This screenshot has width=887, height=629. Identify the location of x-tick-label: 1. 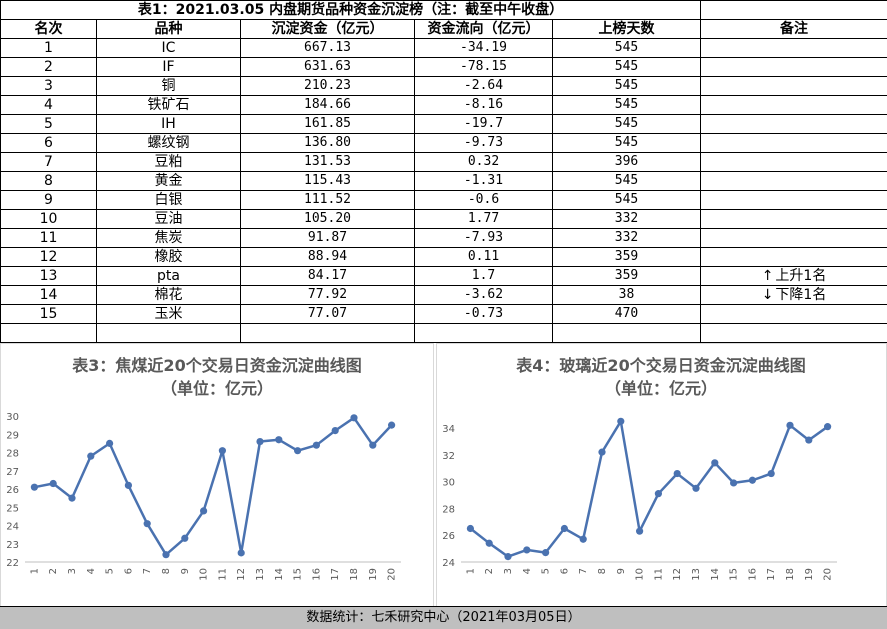
(470, 571).